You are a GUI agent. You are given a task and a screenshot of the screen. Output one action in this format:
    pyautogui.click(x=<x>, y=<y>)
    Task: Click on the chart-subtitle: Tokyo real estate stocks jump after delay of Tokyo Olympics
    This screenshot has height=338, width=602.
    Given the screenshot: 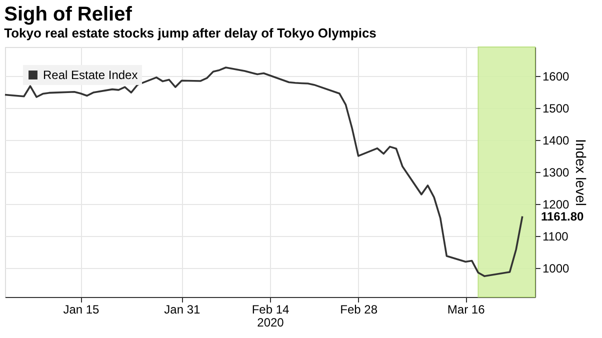 What is the action you would take?
    pyautogui.click(x=190, y=33)
    